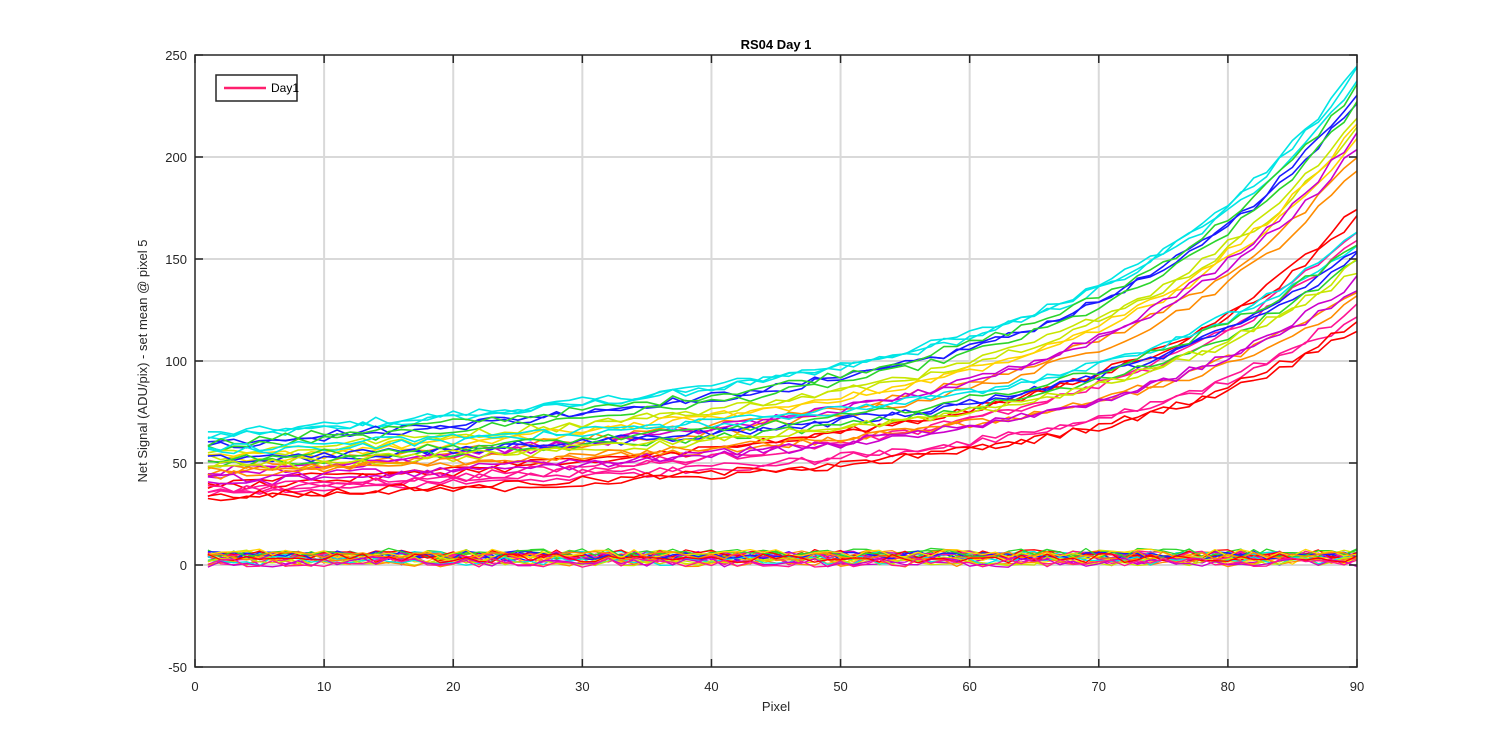 This screenshot has height=750, width=1500. What do you see at coordinates (1228, 686) in the screenshot?
I see `x-tick-label: 80` at bounding box center [1228, 686].